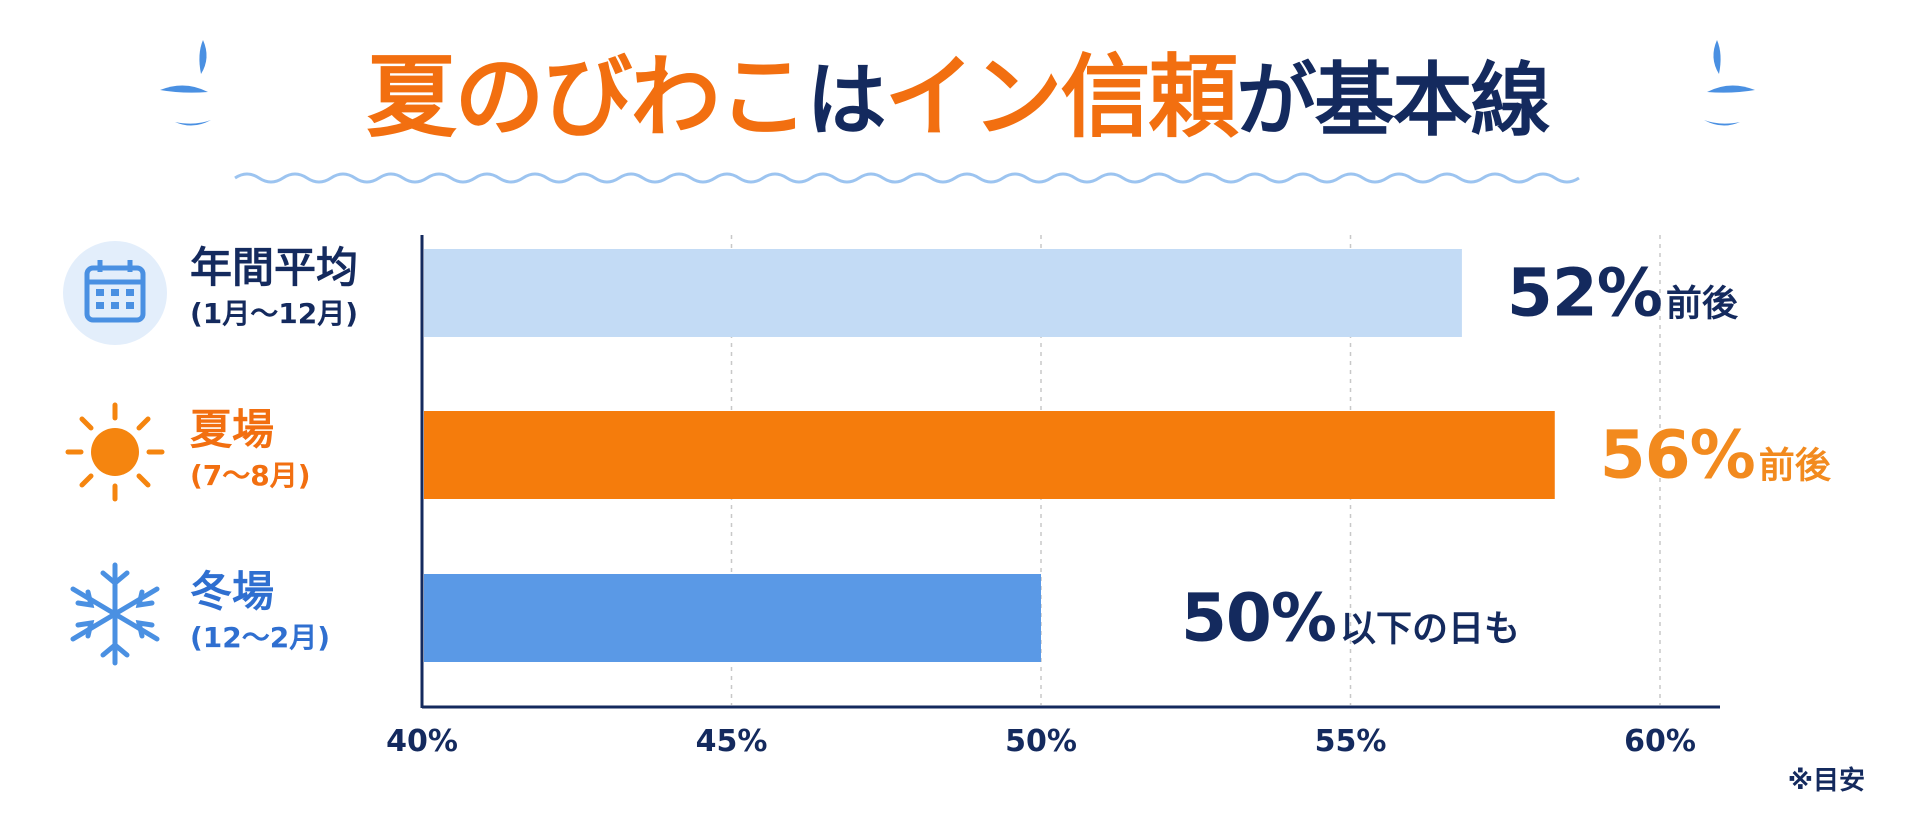  What do you see at coordinates (115, 614) in the screenshot?
I see `snowflake-icon` at bounding box center [115, 614].